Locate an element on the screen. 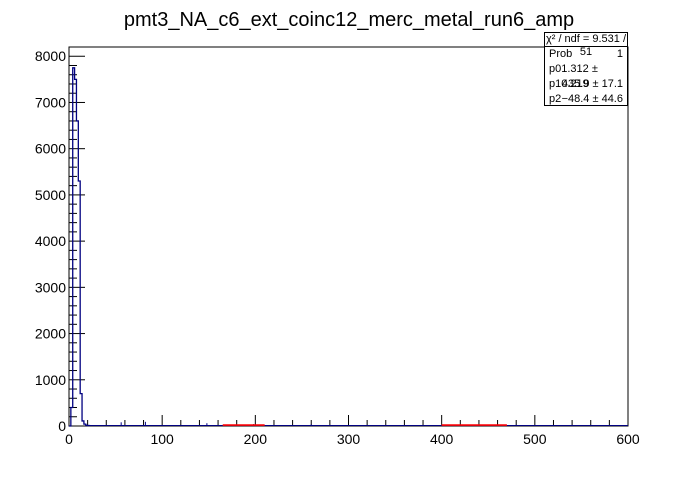 The width and height of the screenshot is (698, 479). stats-chi2: χ² / ndf = 9.531 / 51 is located at coordinates (586, 40).